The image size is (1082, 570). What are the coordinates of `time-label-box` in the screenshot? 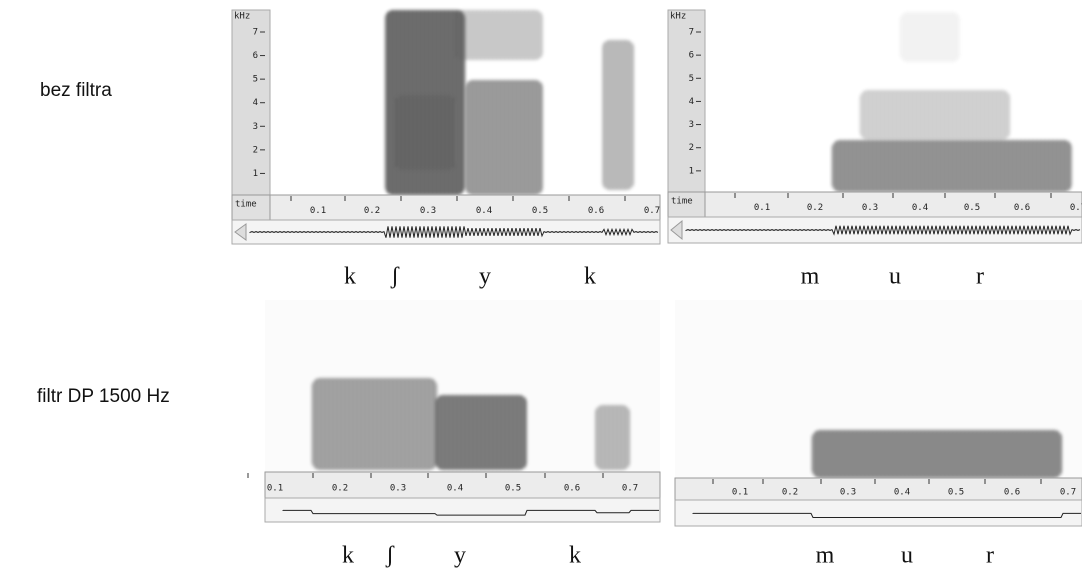 It's located at (251, 207).